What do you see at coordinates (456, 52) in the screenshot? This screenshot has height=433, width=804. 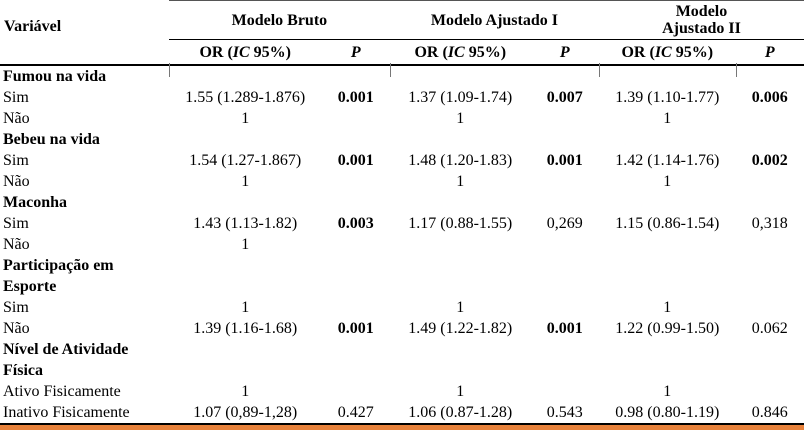 I see `ic-label: IC` at bounding box center [456, 52].